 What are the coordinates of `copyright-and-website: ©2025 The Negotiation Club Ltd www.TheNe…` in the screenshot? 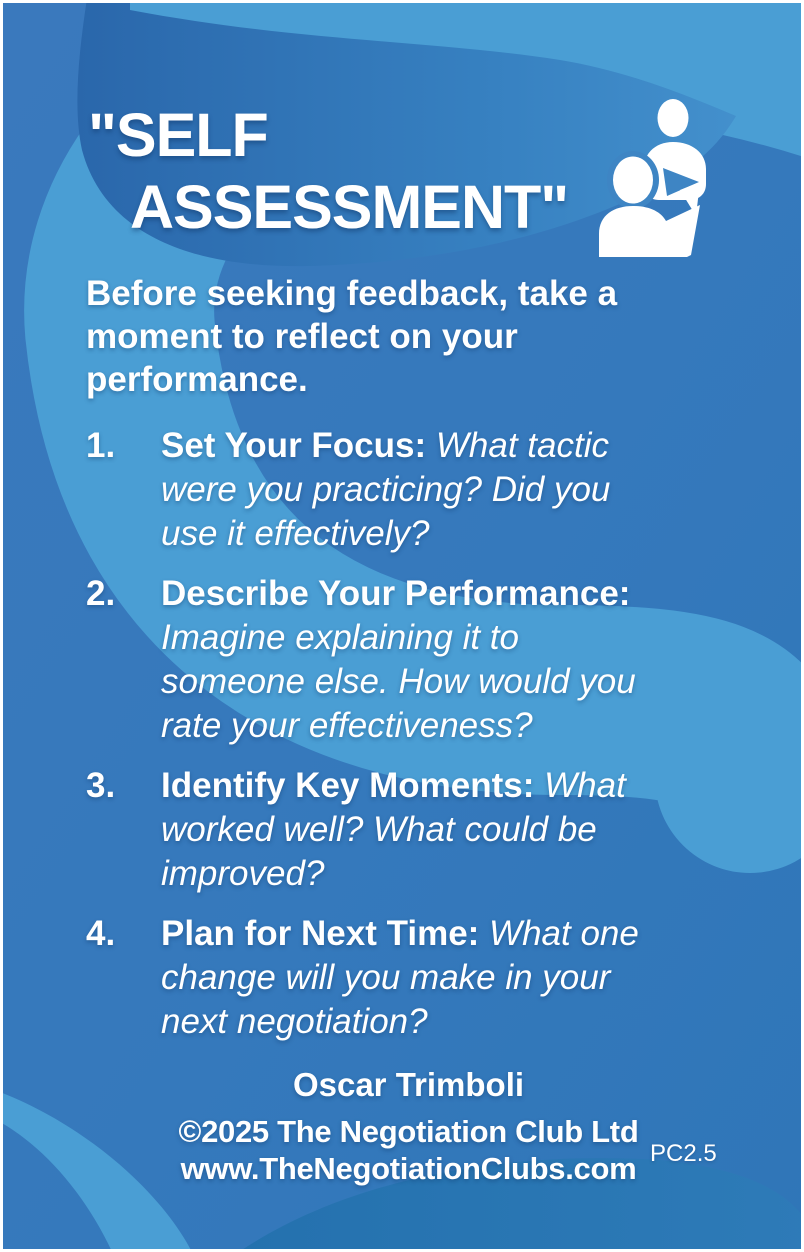 It's located at (408, 1150).